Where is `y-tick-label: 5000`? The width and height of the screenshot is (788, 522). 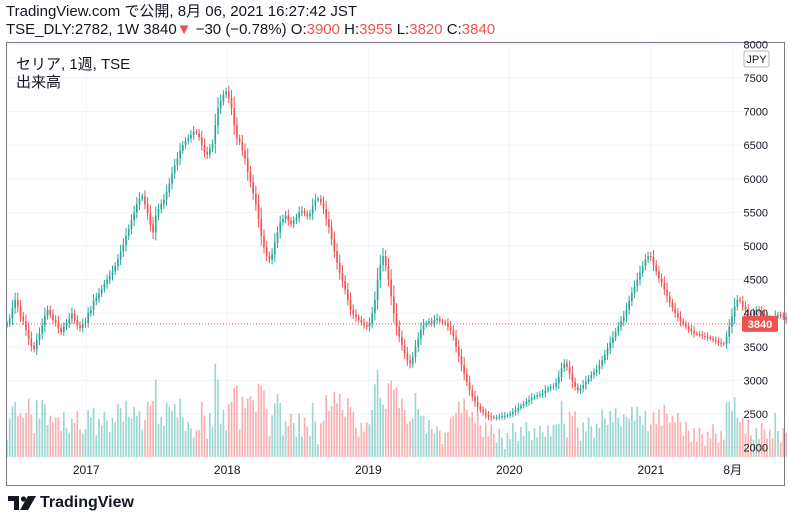 y-tick-label: 5000 is located at coordinates (756, 247).